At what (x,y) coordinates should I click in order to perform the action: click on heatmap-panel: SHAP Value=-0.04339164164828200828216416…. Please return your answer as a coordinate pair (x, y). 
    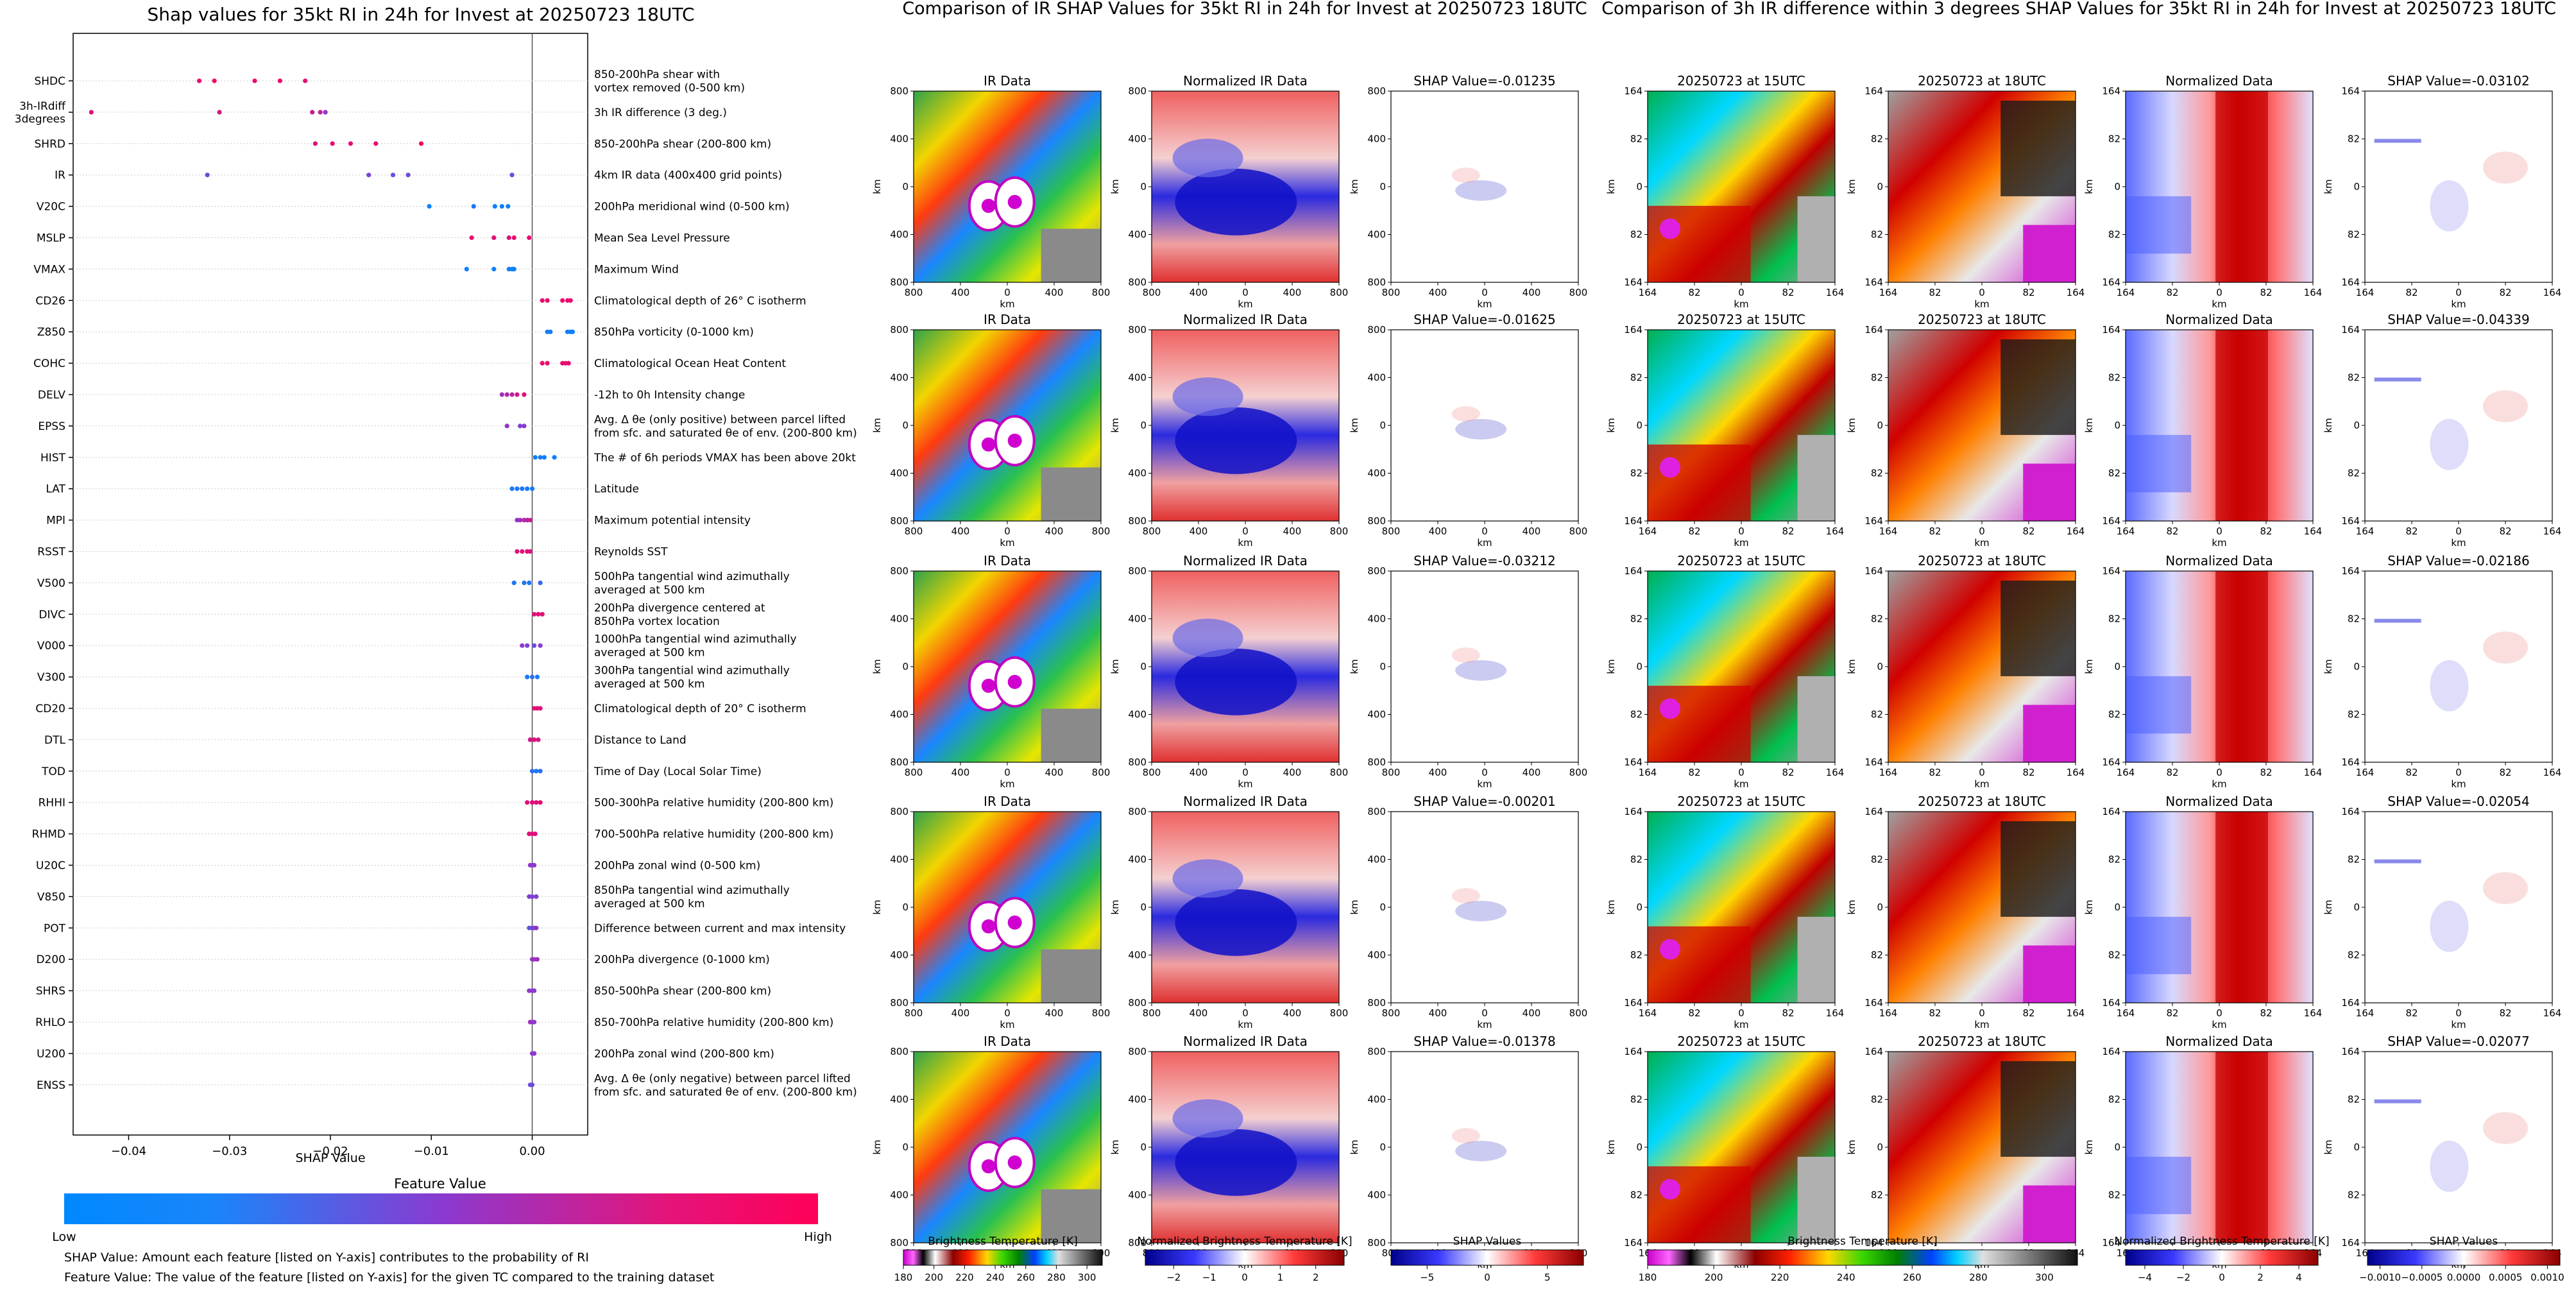
    Looking at the image, I should click on (2442, 431).